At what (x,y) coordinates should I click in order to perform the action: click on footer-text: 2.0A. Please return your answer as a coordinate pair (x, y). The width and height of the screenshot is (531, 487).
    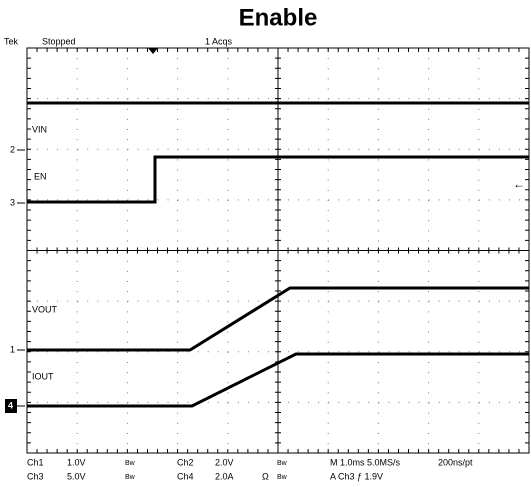
    Looking at the image, I should click on (224, 476).